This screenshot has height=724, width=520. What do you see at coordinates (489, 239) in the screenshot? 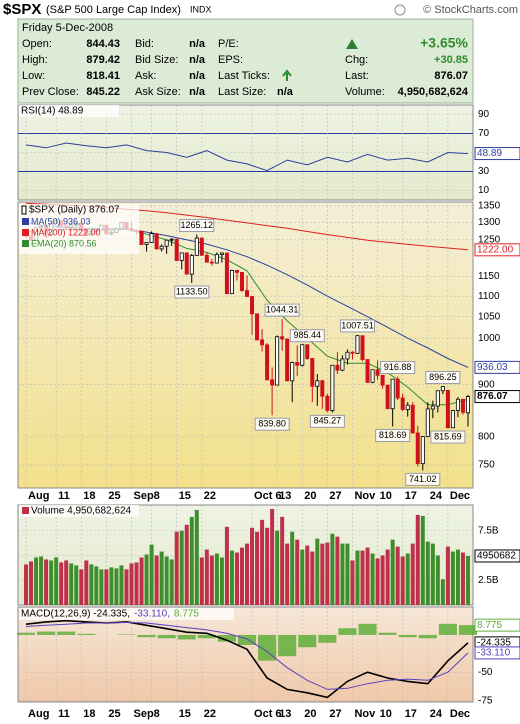
I see `y-tick-label: 1250` at bounding box center [489, 239].